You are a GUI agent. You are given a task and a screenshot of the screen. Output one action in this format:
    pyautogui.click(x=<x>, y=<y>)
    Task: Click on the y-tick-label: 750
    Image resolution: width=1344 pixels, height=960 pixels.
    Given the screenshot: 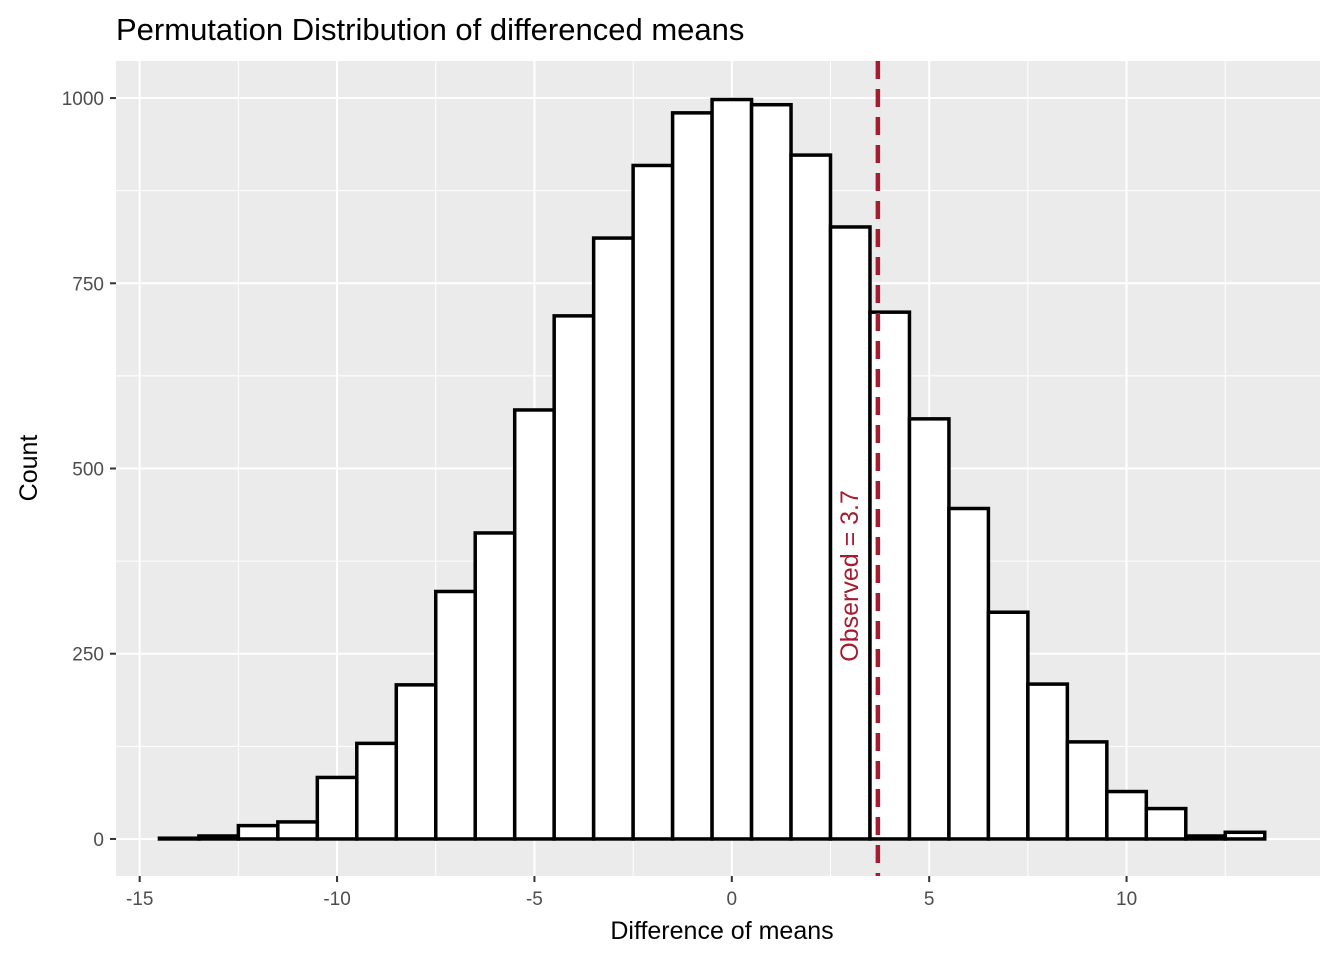 What is the action you would take?
    pyautogui.click(x=88, y=284)
    